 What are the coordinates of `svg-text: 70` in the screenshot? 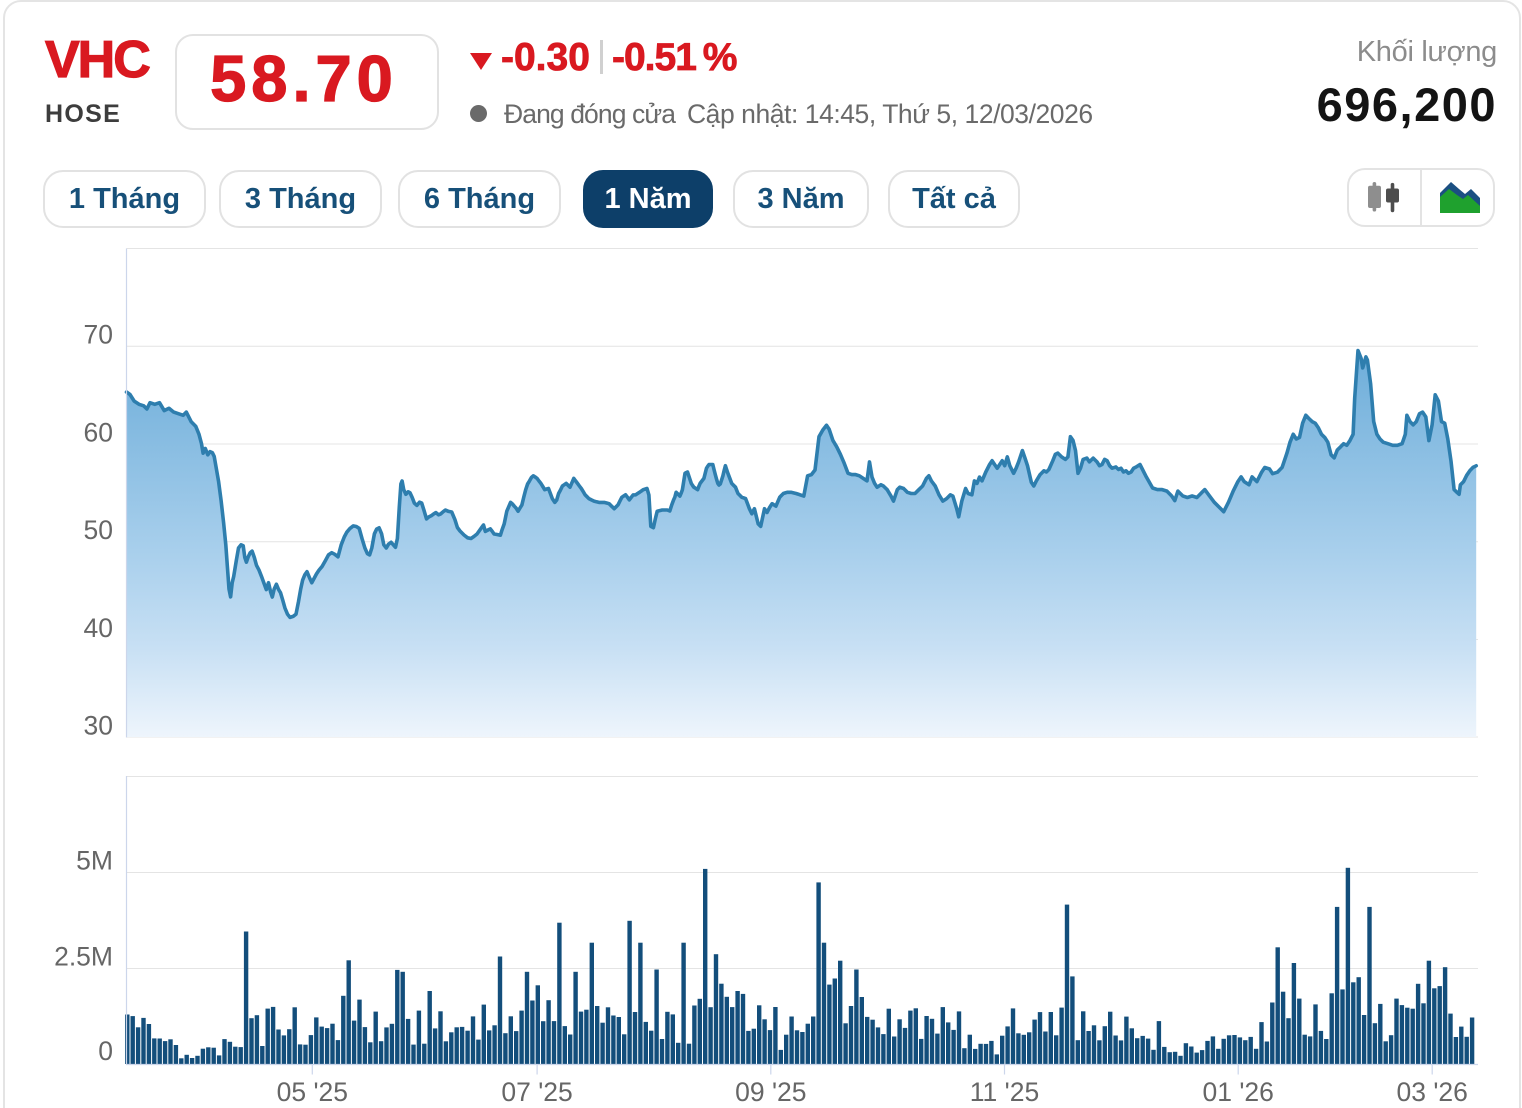 It's located at (98, 335).